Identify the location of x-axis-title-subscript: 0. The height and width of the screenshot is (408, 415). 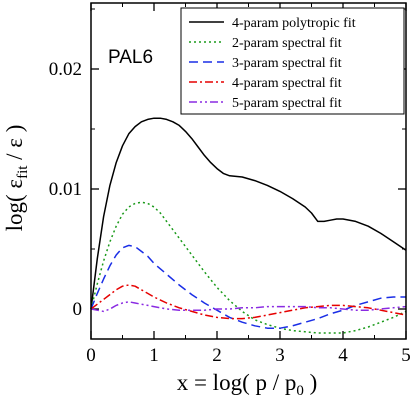
(300, 391).